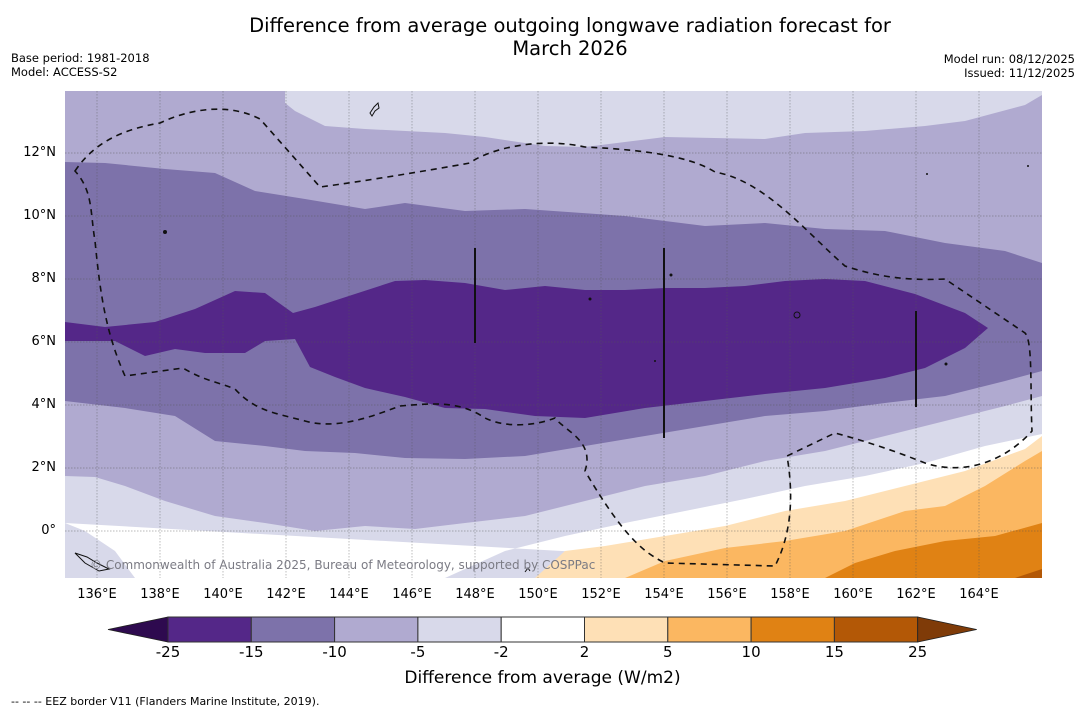  I want to click on colorbar-tick-label: 10, so click(751, 652).